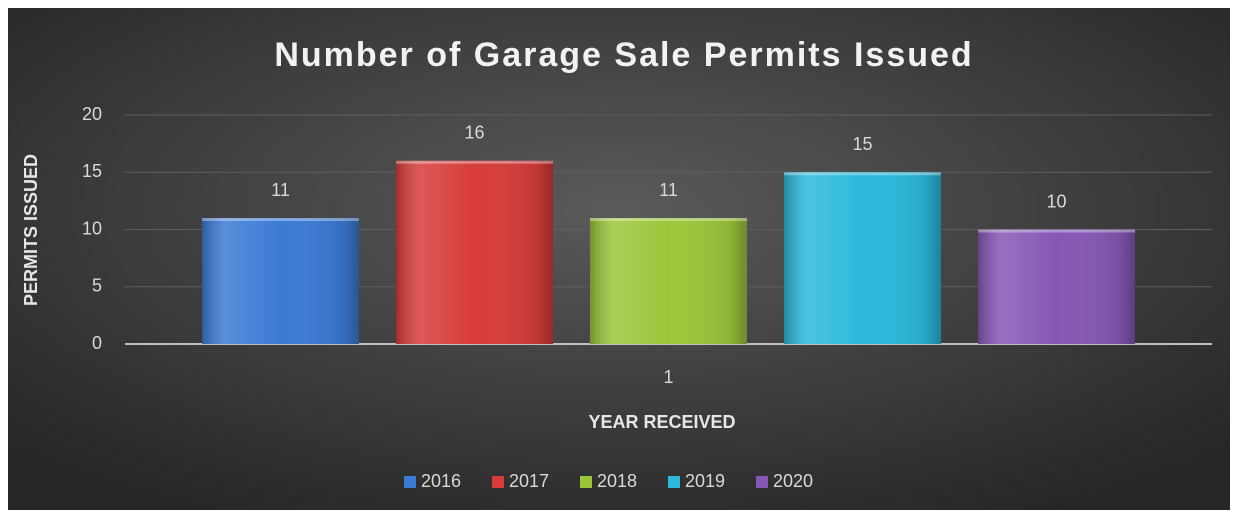 The width and height of the screenshot is (1238, 517). I want to click on y-tick-label: 0, so click(97, 343).